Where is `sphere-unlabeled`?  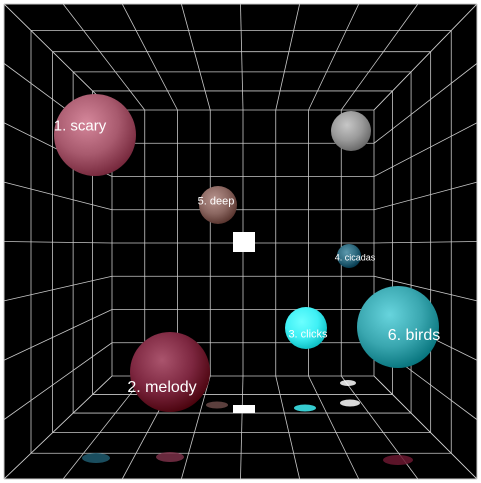 sphere-unlabeled is located at coordinates (351, 131).